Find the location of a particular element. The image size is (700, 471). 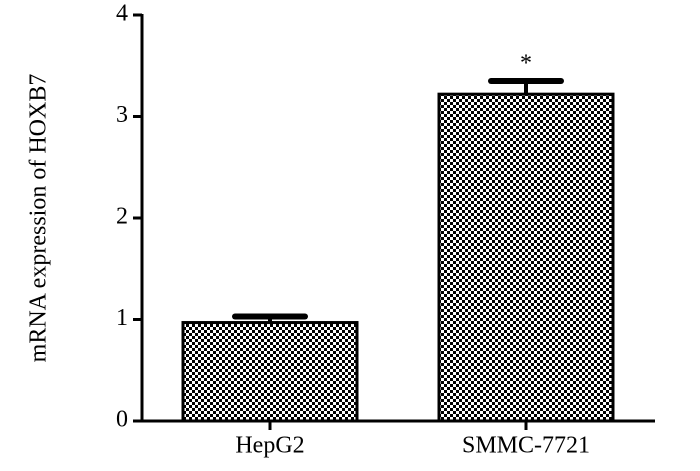

x-tick-label: SMMC-7721 is located at coordinates (526, 446).